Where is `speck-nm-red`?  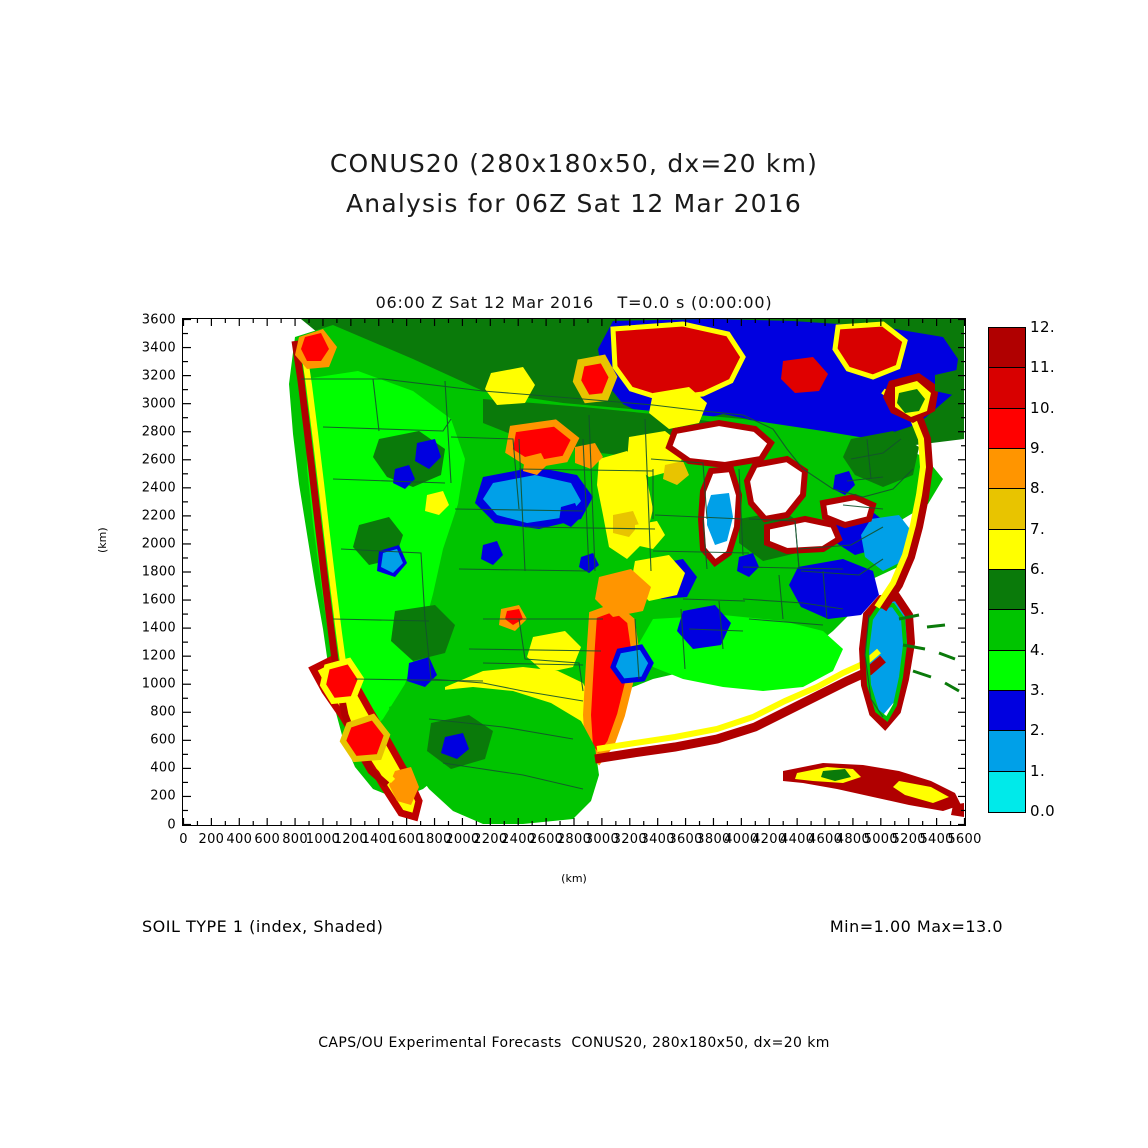
speck-nm-red is located at coordinates (514, 617).